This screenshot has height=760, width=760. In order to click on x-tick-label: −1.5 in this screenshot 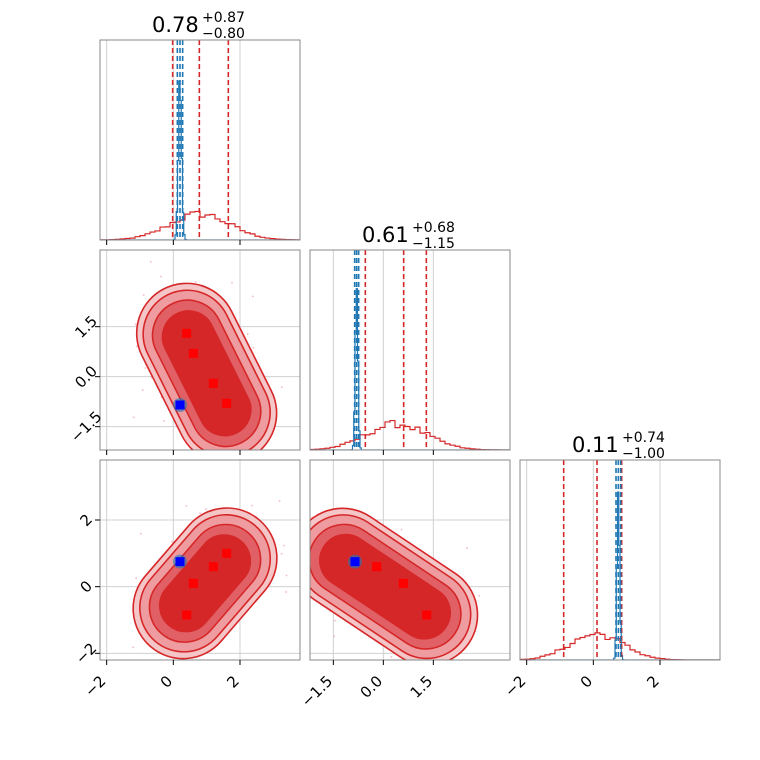, I will do `click(317, 691)`.